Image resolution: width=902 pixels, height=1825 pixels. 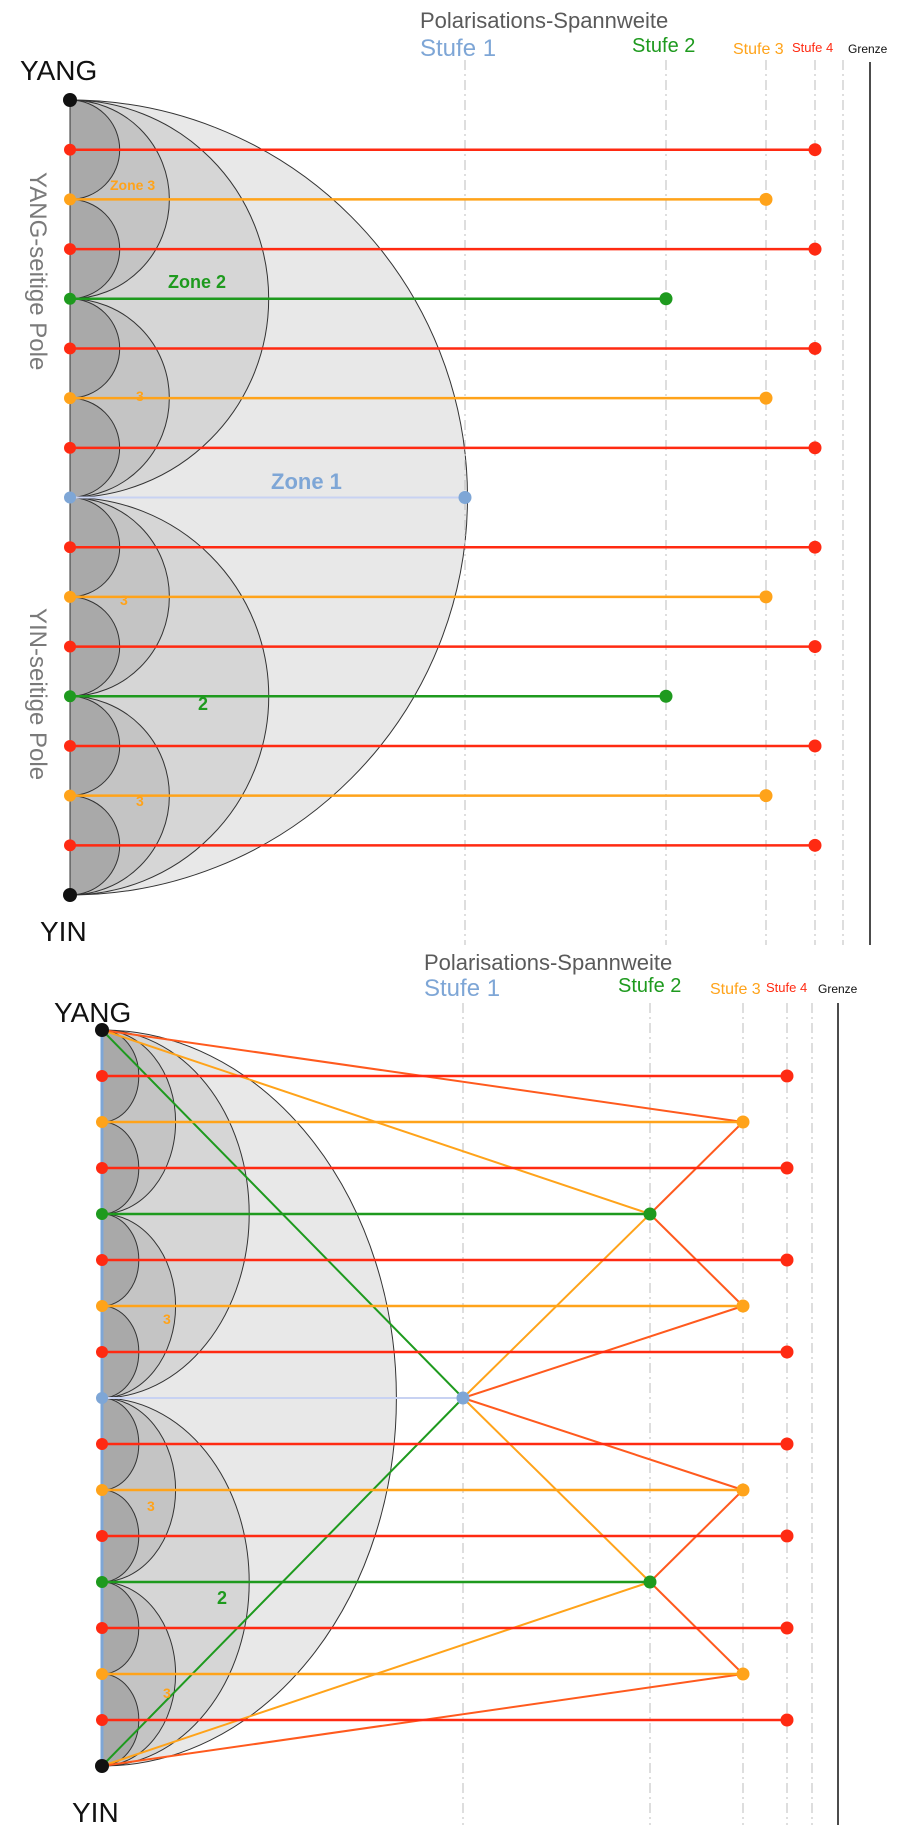 I want to click on top-title: Polarisations-Spannweite, so click(x=544, y=20).